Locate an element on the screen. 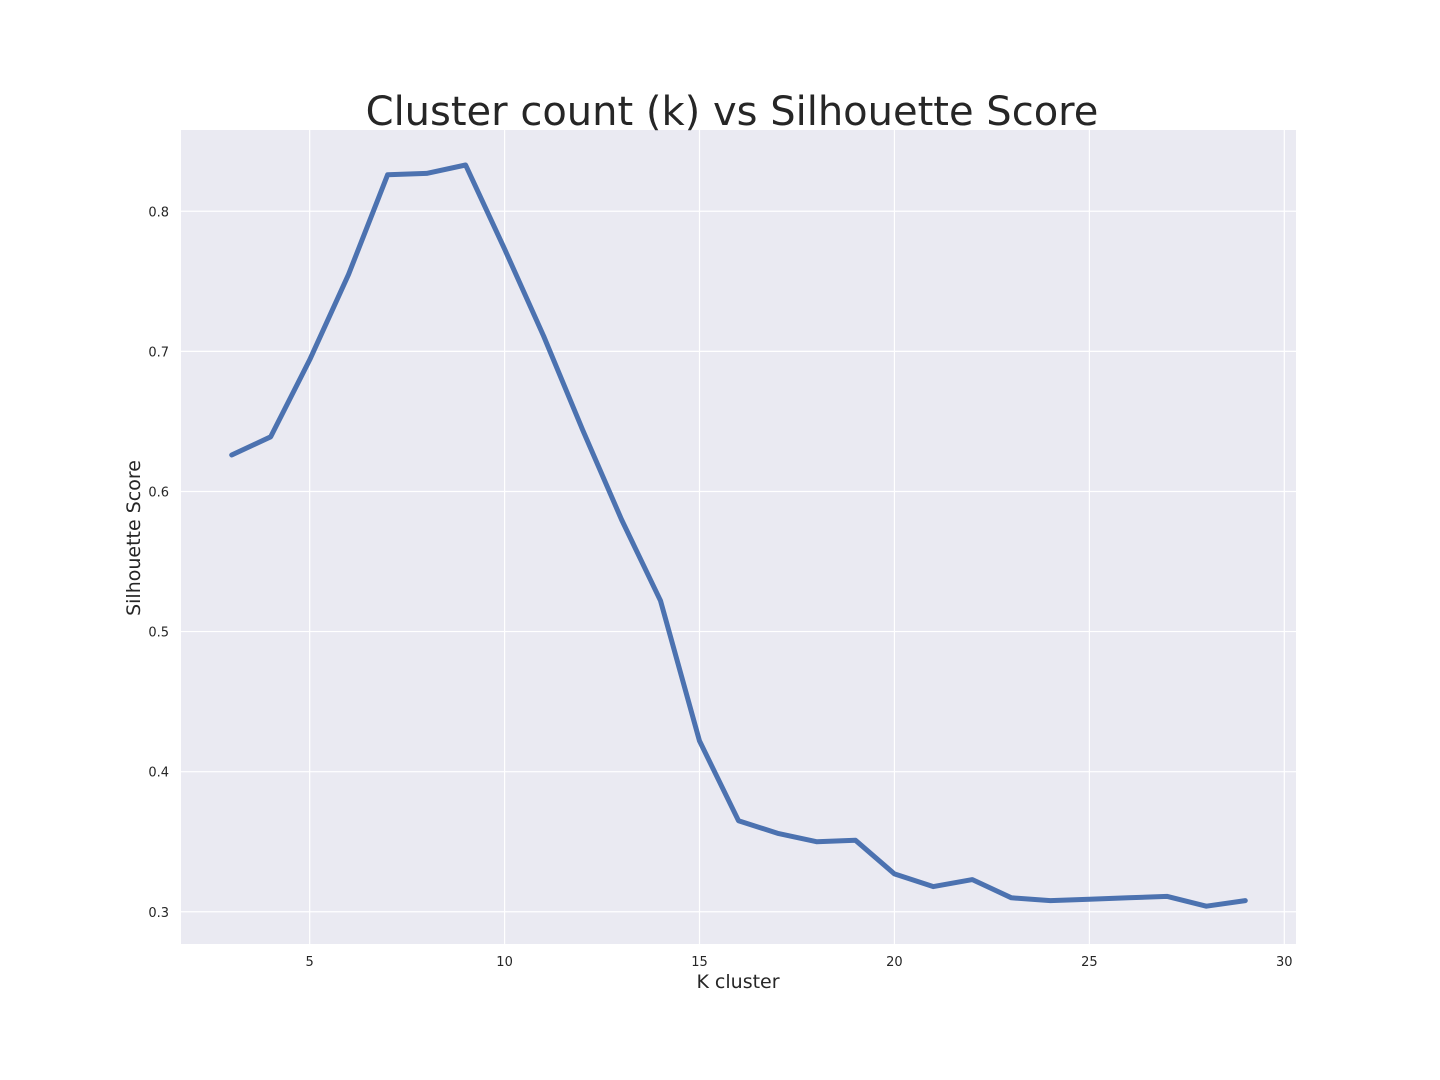 The width and height of the screenshot is (1440, 1080). x-tick-label: 25 is located at coordinates (1089, 962).